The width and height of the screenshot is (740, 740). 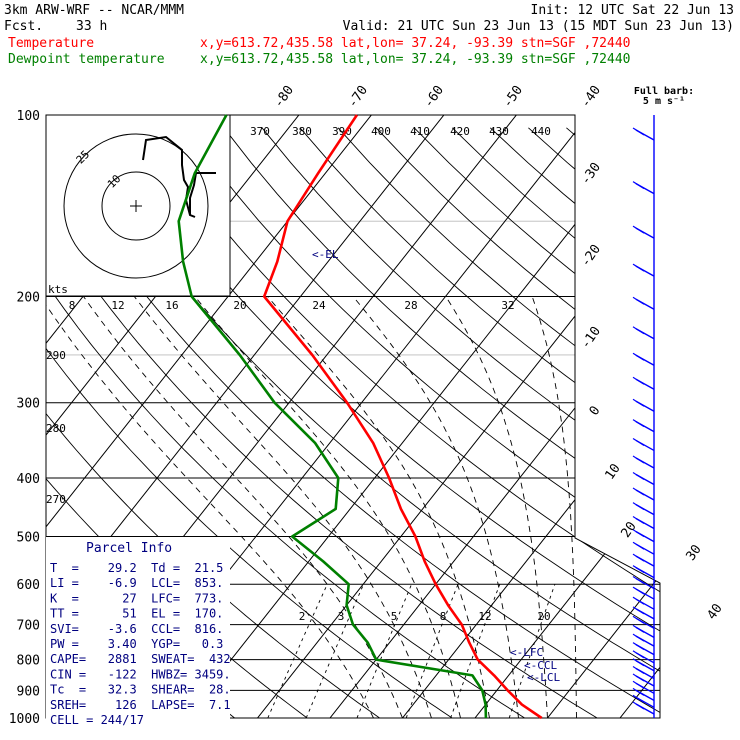 What do you see at coordinates (28, 404) in the screenshot?
I see `pressure-label: 300` at bounding box center [28, 404].